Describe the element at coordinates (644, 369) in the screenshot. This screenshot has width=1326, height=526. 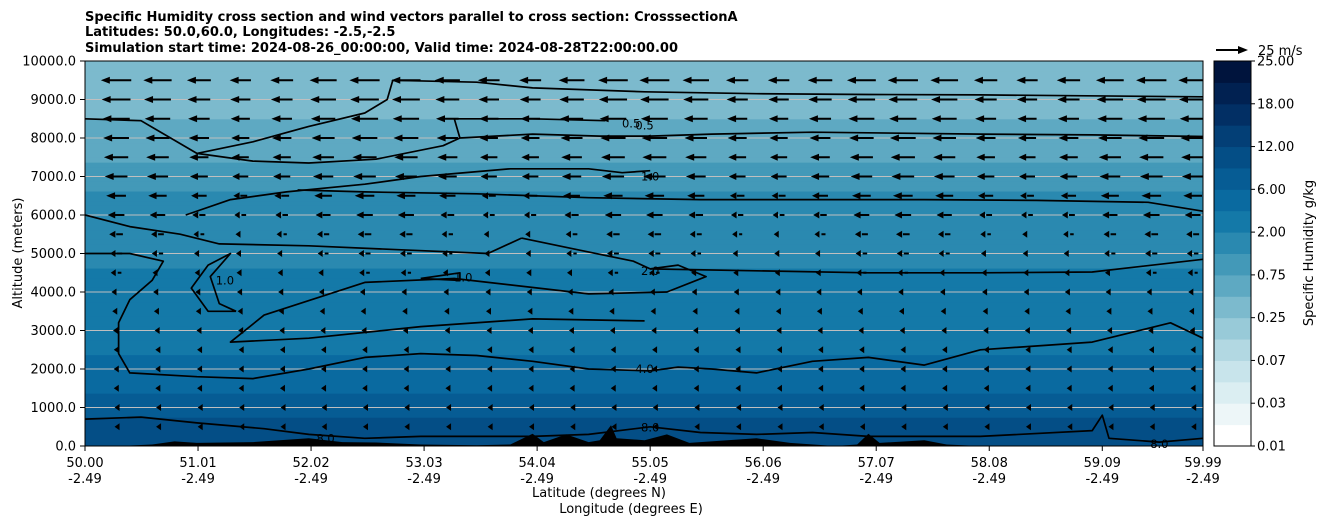
I see `contour-label: 4.0` at that location.